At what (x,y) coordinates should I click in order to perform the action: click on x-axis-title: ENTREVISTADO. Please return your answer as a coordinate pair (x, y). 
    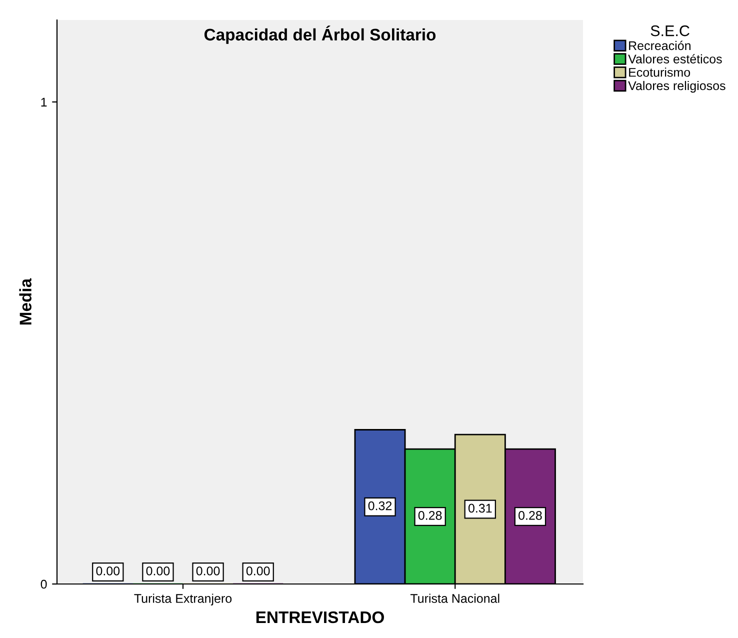
    Looking at the image, I should click on (320, 617).